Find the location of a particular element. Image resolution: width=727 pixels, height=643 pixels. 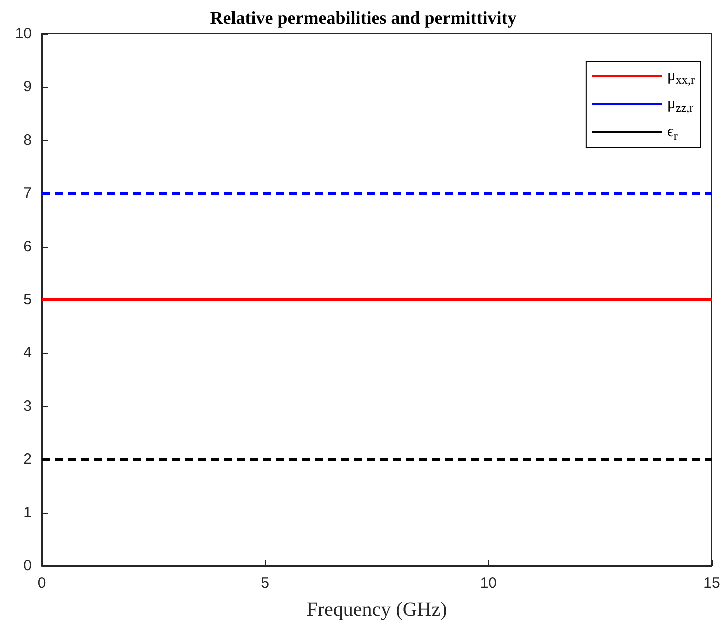

y-tick-label: 4 is located at coordinates (28, 353).